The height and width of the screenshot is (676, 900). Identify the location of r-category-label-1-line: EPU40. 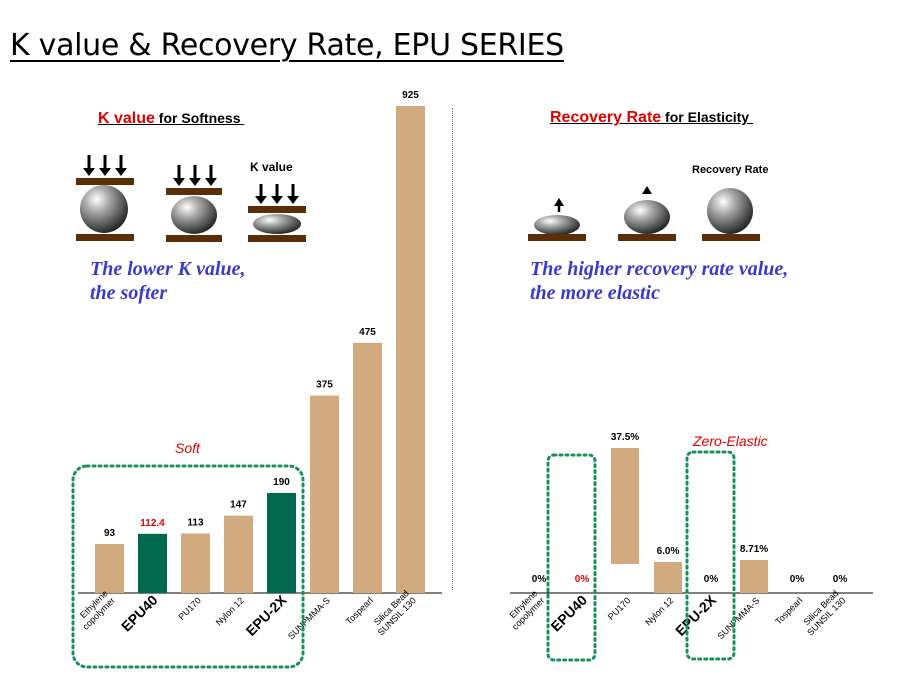
(568, 613).